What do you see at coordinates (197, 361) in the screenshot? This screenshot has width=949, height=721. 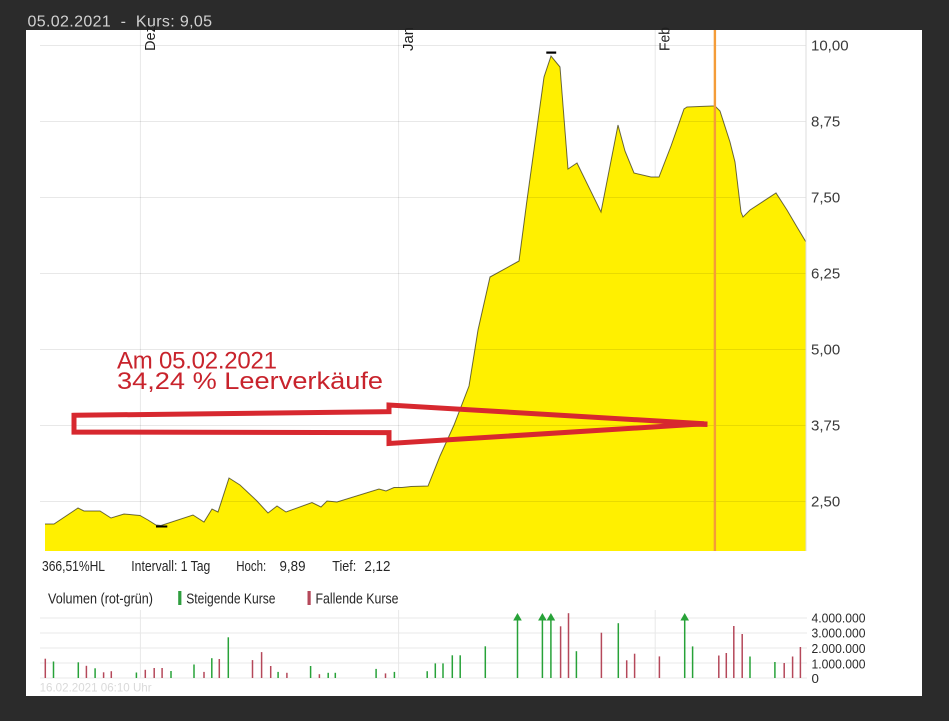 I see `svg-text: Am 05.02.2021` at bounding box center [197, 361].